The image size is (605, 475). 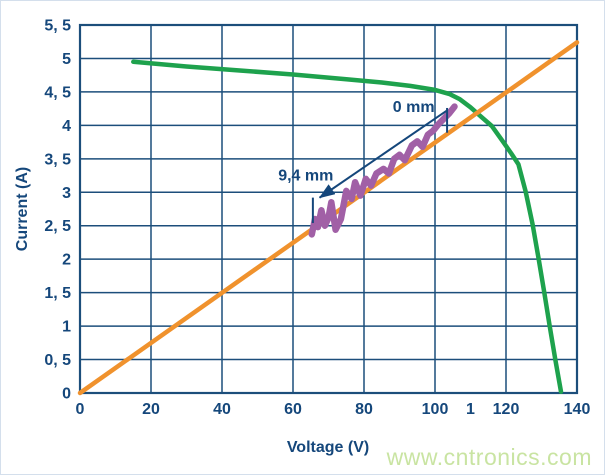 I want to click on y-axis-tick-label: 3, 5, so click(x=57, y=159).